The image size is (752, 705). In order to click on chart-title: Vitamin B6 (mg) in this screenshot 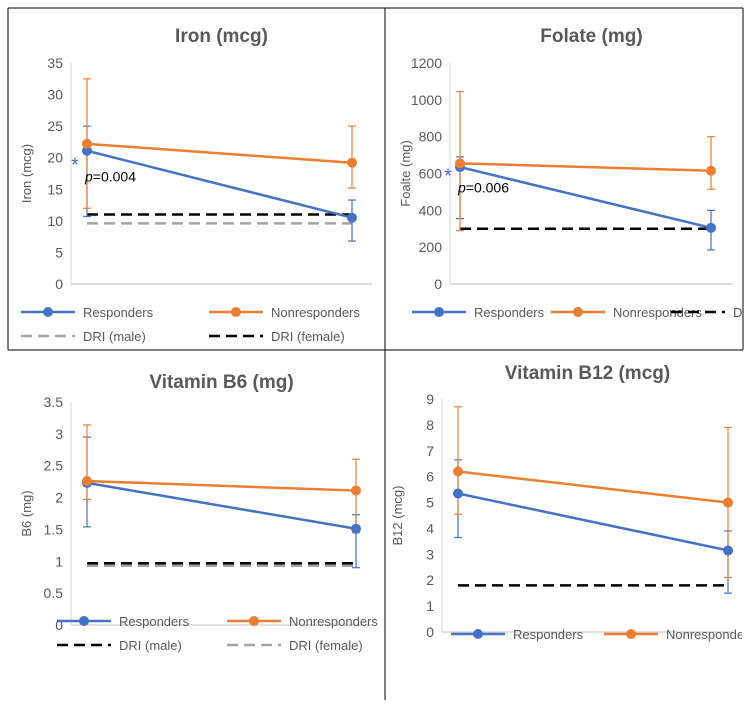, I will do `click(221, 382)`.